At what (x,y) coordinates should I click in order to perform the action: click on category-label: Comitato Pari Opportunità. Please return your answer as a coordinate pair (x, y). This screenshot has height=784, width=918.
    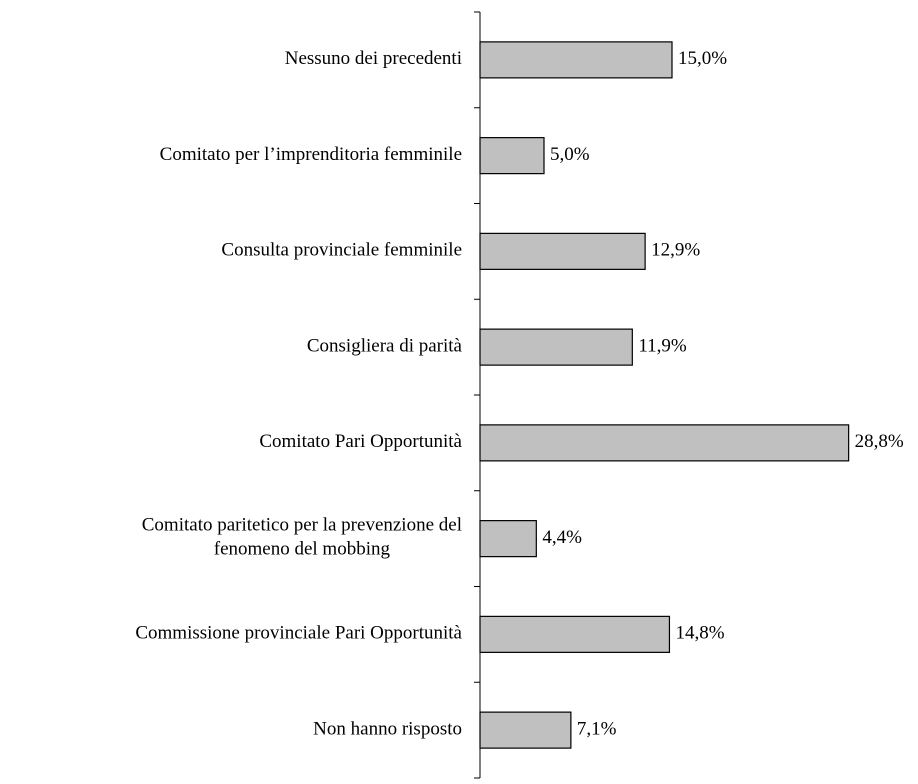
    Looking at the image, I should click on (360, 441).